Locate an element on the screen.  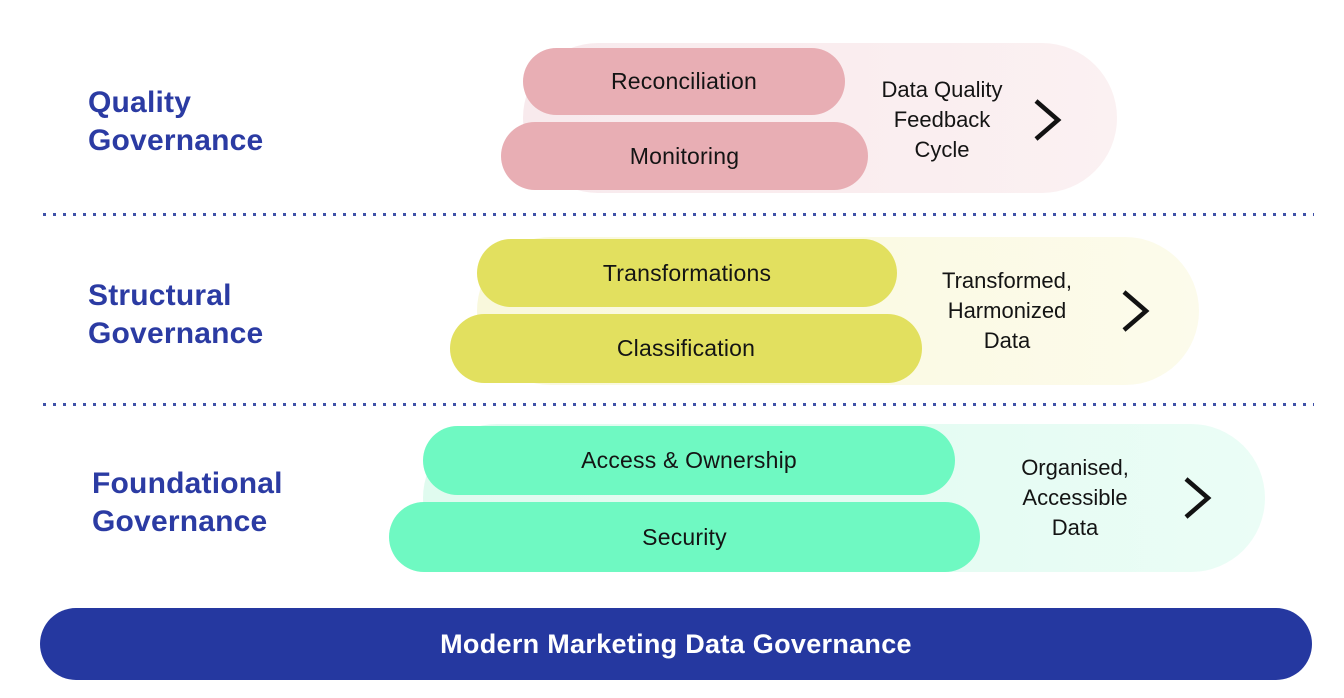
tier-label-foundational: Foundational Governance is located at coordinates (187, 502).